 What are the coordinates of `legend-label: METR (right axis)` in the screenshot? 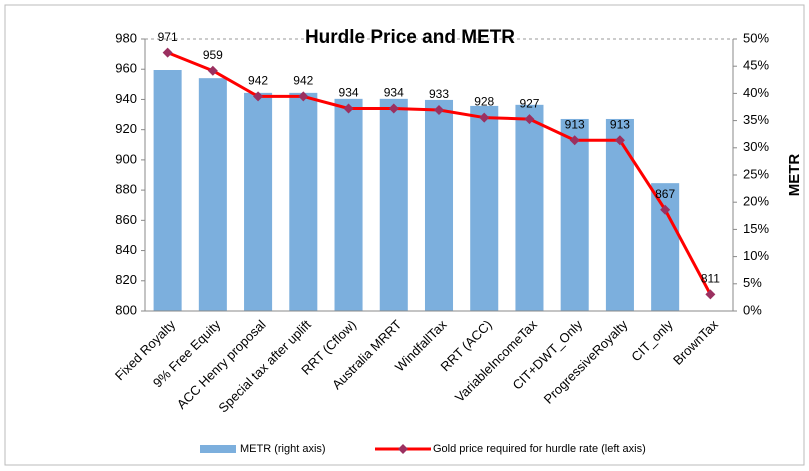 It's located at (283, 449).